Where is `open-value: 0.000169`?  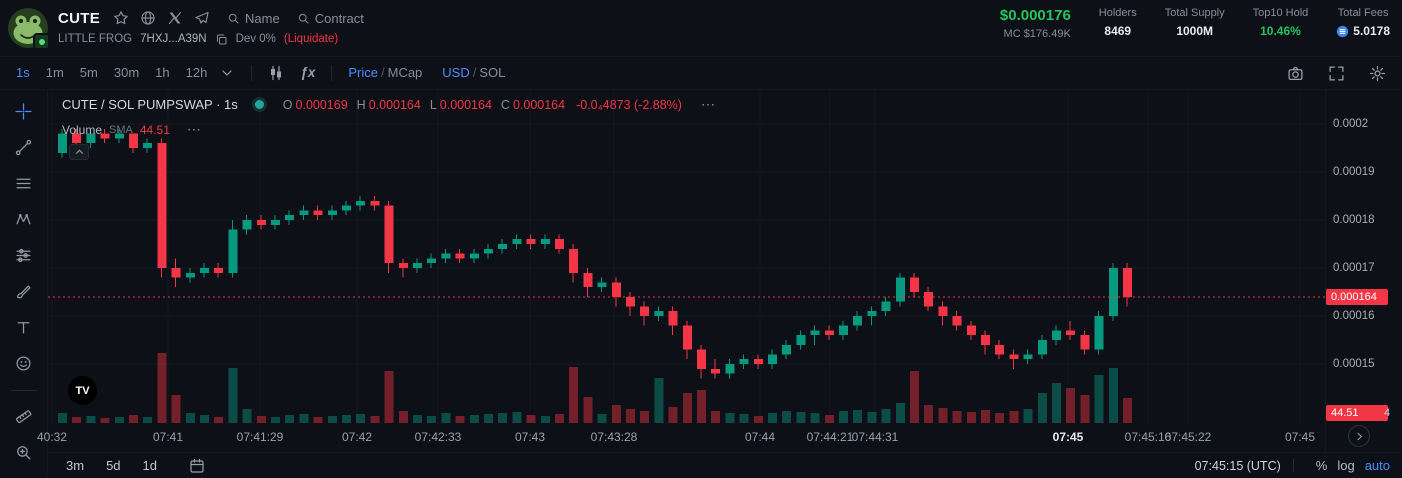
open-value: 0.000169 is located at coordinates (321, 104).